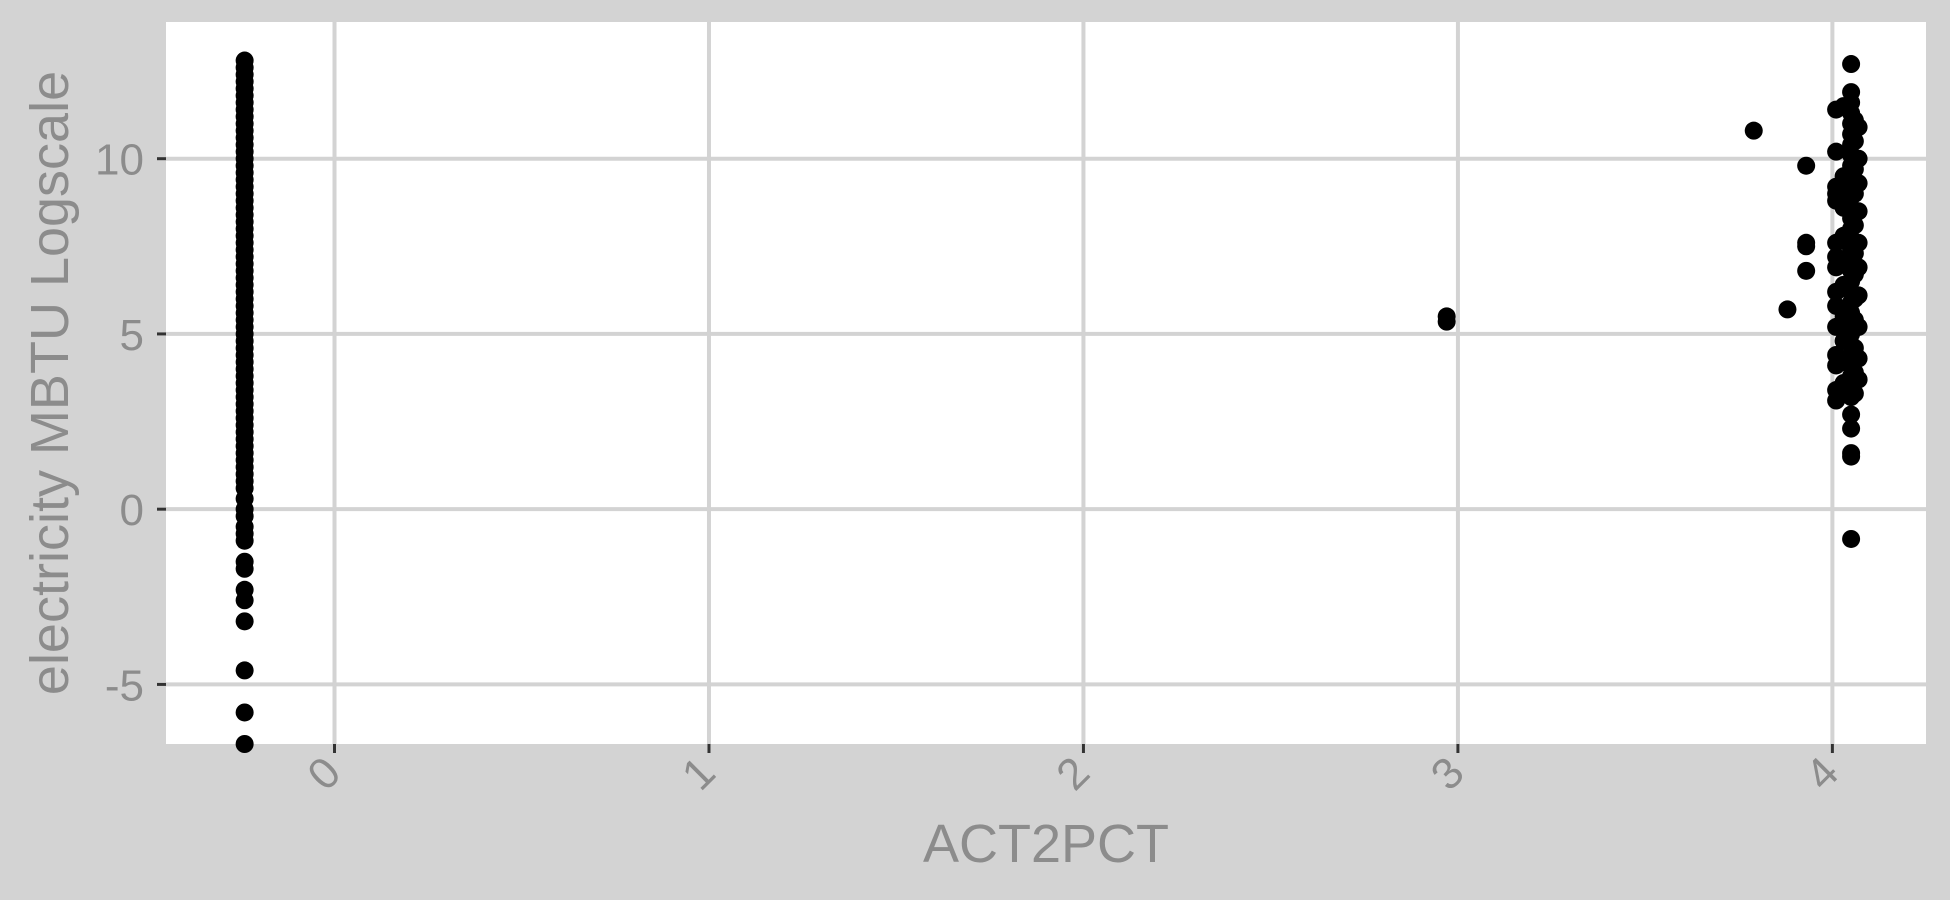 The image size is (1950, 900). What do you see at coordinates (1073, 774) in the screenshot?
I see `x-tick-label: 2` at bounding box center [1073, 774].